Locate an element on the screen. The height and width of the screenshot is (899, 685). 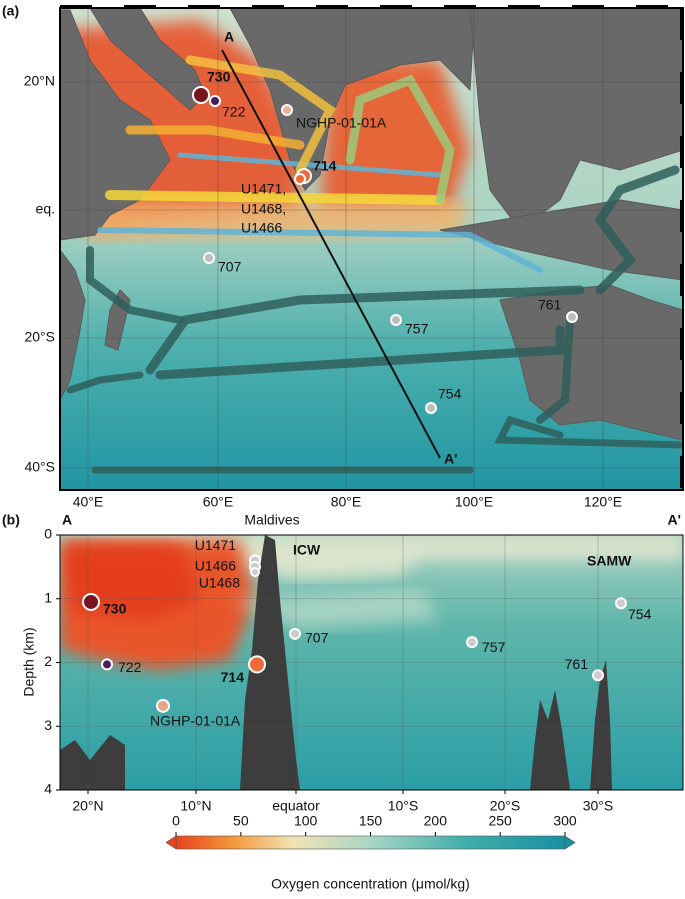
colorbar-tick-label: 50 is located at coordinates (241, 821).